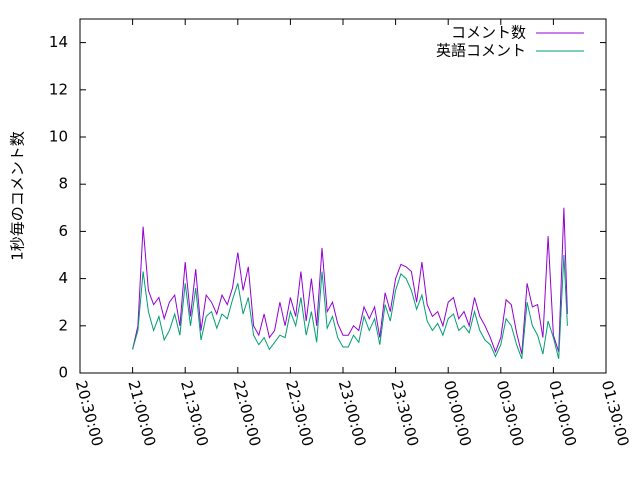  Describe the element at coordinates (488, 33) in the screenshot. I see `legend-label: コメント数` at that location.